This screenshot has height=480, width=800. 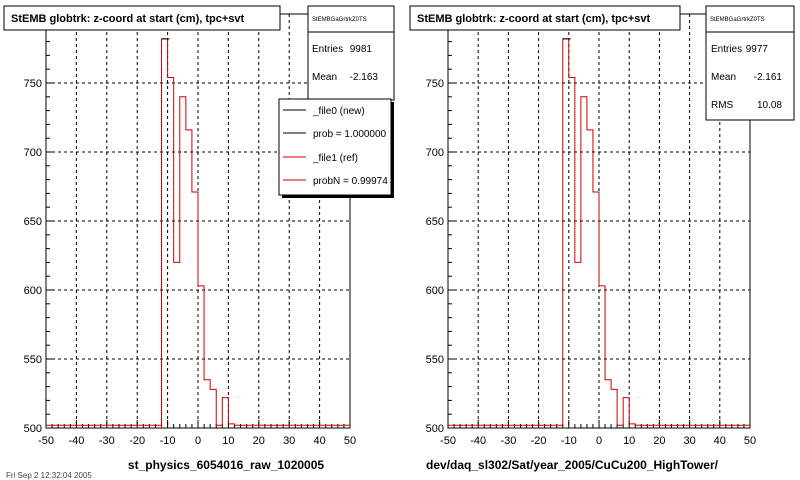 I want to click on left-x-tick-label: 20, so click(x=259, y=441).